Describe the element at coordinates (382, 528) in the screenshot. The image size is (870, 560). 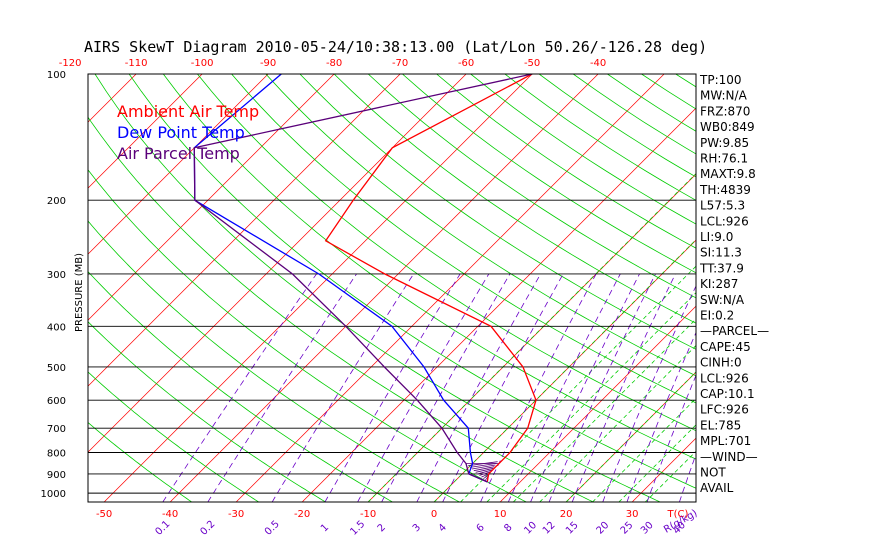
I see `mixing-ratio-tick-label: 2` at that location.